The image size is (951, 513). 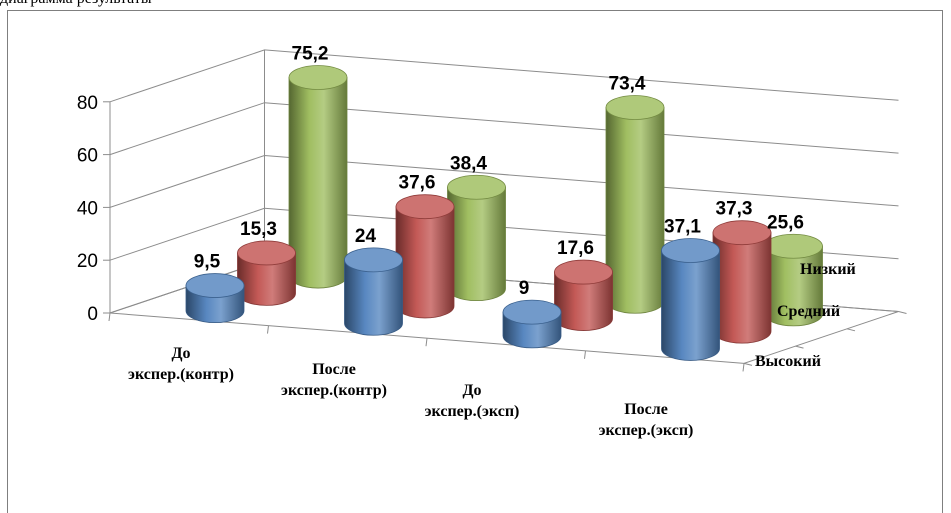 What do you see at coordinates (785, 222) in the screenshot?
I see `data-label: 25,6` at bounding box center [785, 222].